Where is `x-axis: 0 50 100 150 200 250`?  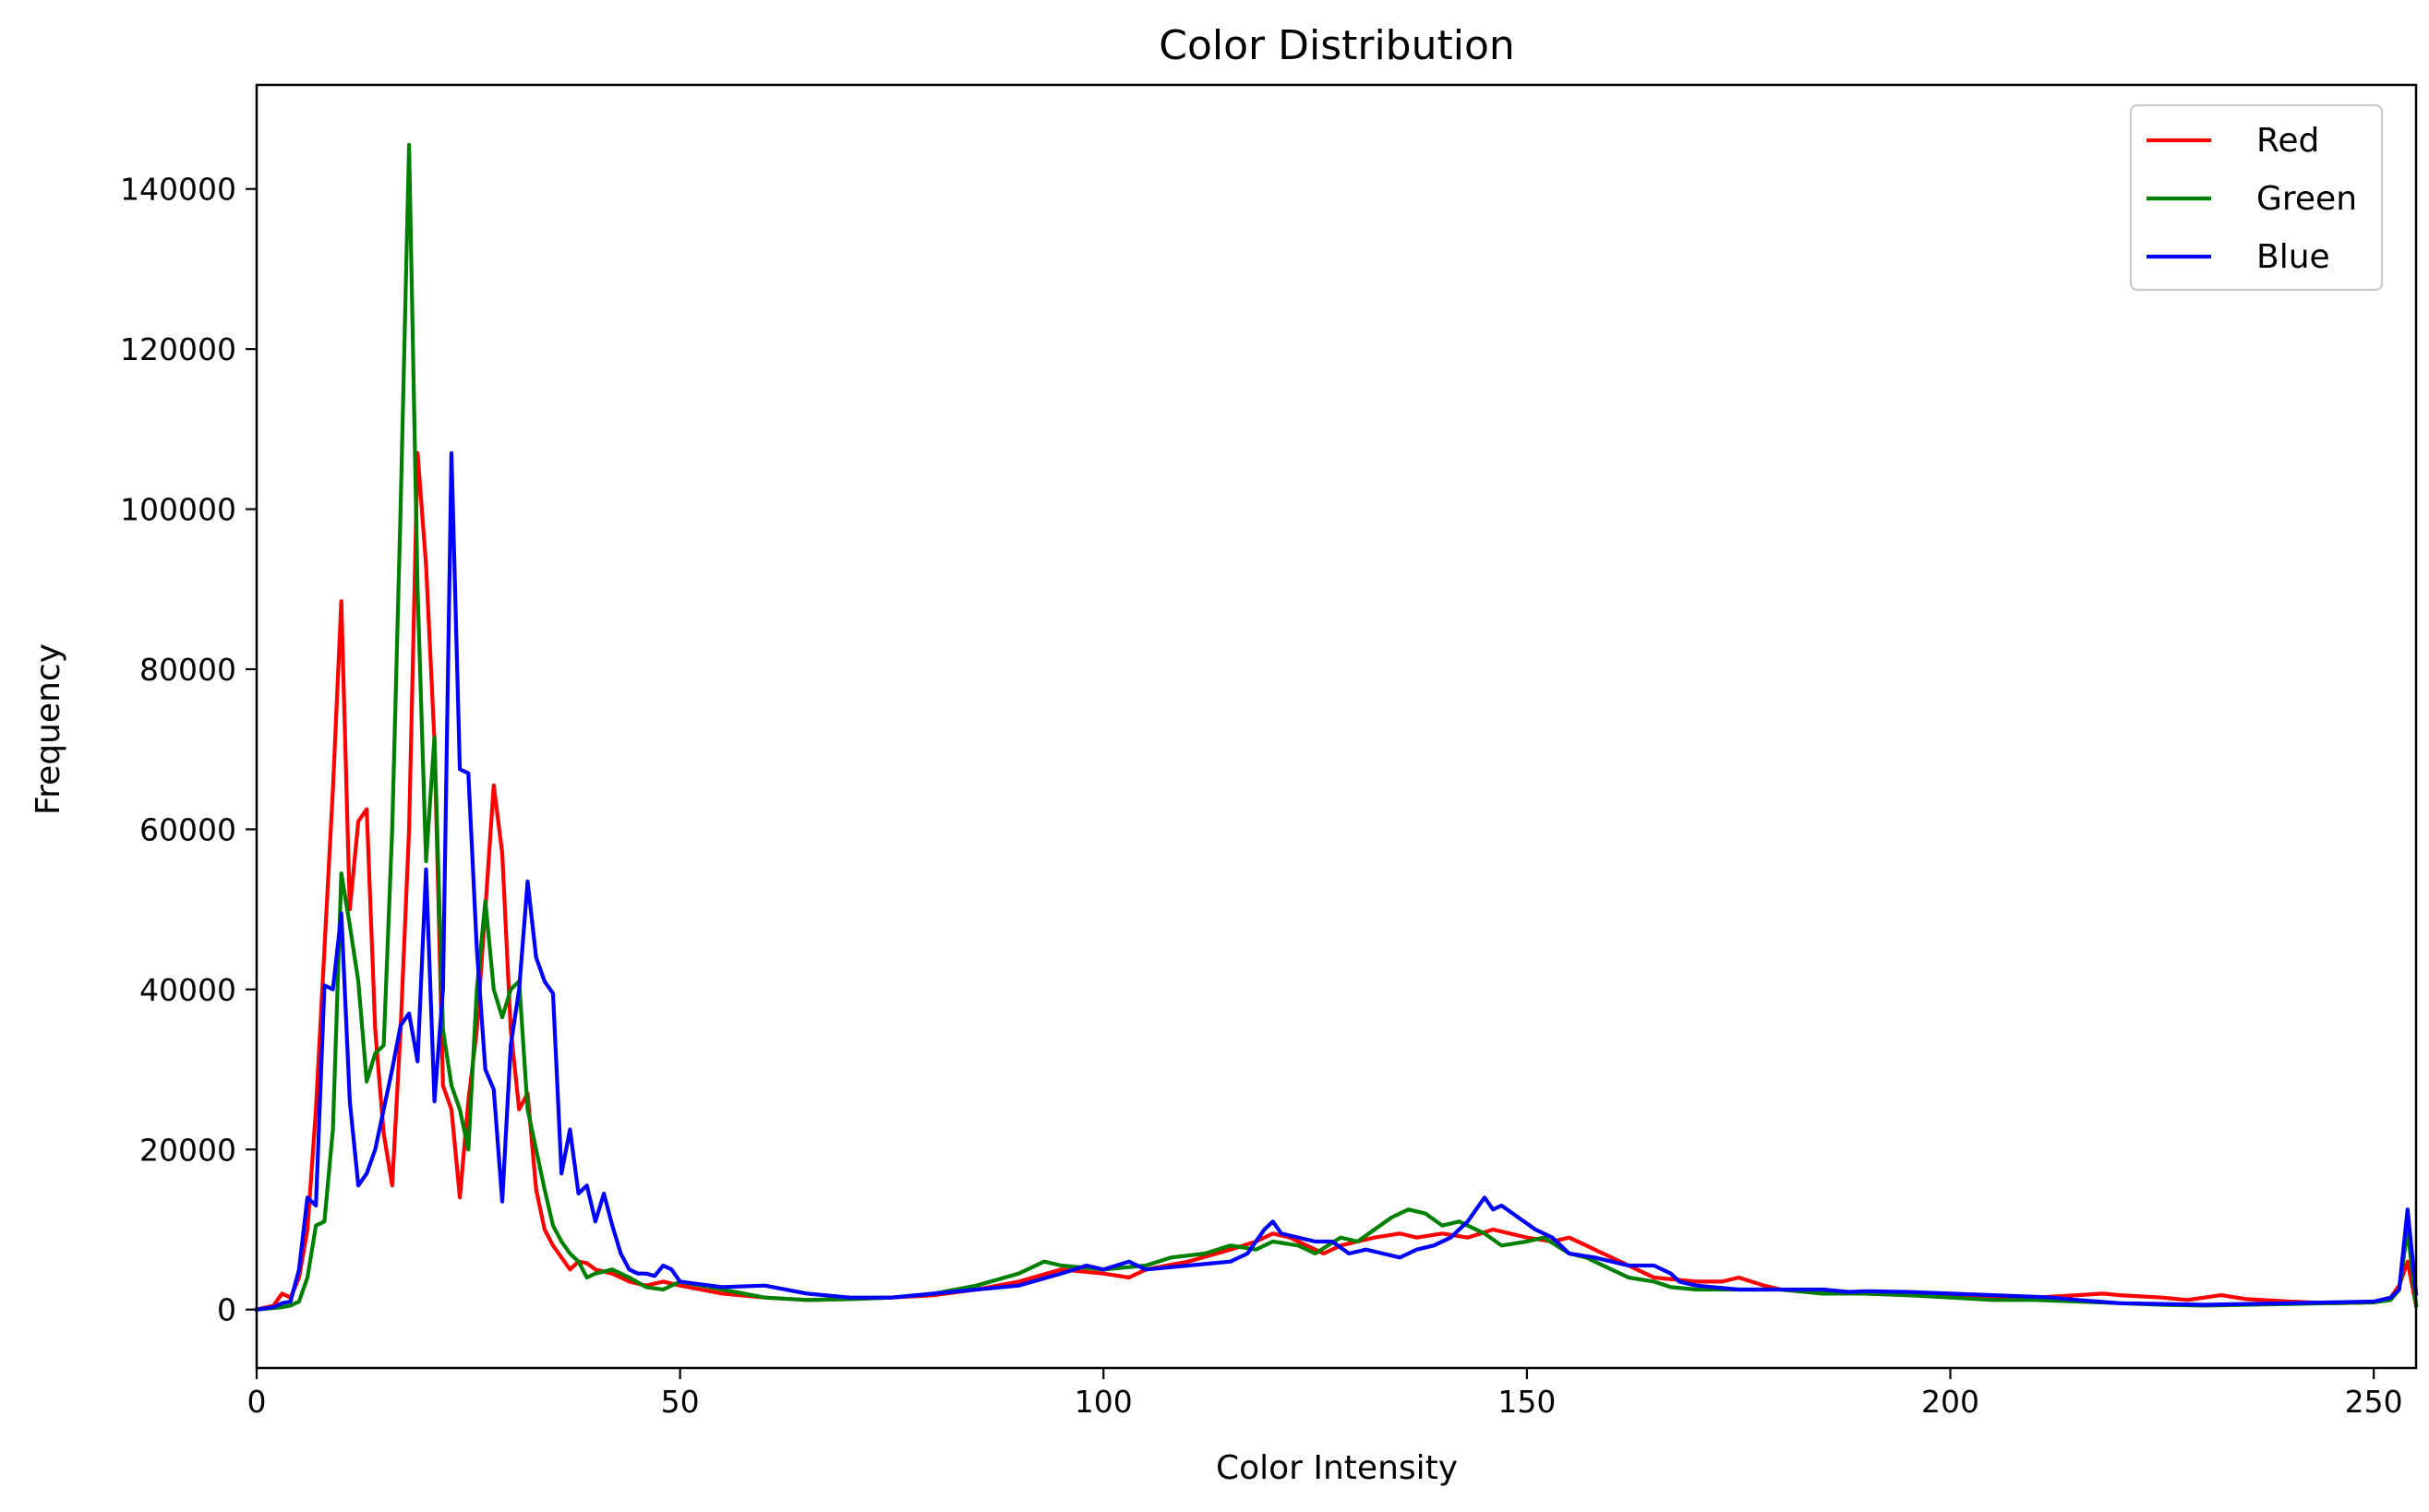 x-axis: 0 50 100 150 200 250 is located at coordinates (1325, 1394).